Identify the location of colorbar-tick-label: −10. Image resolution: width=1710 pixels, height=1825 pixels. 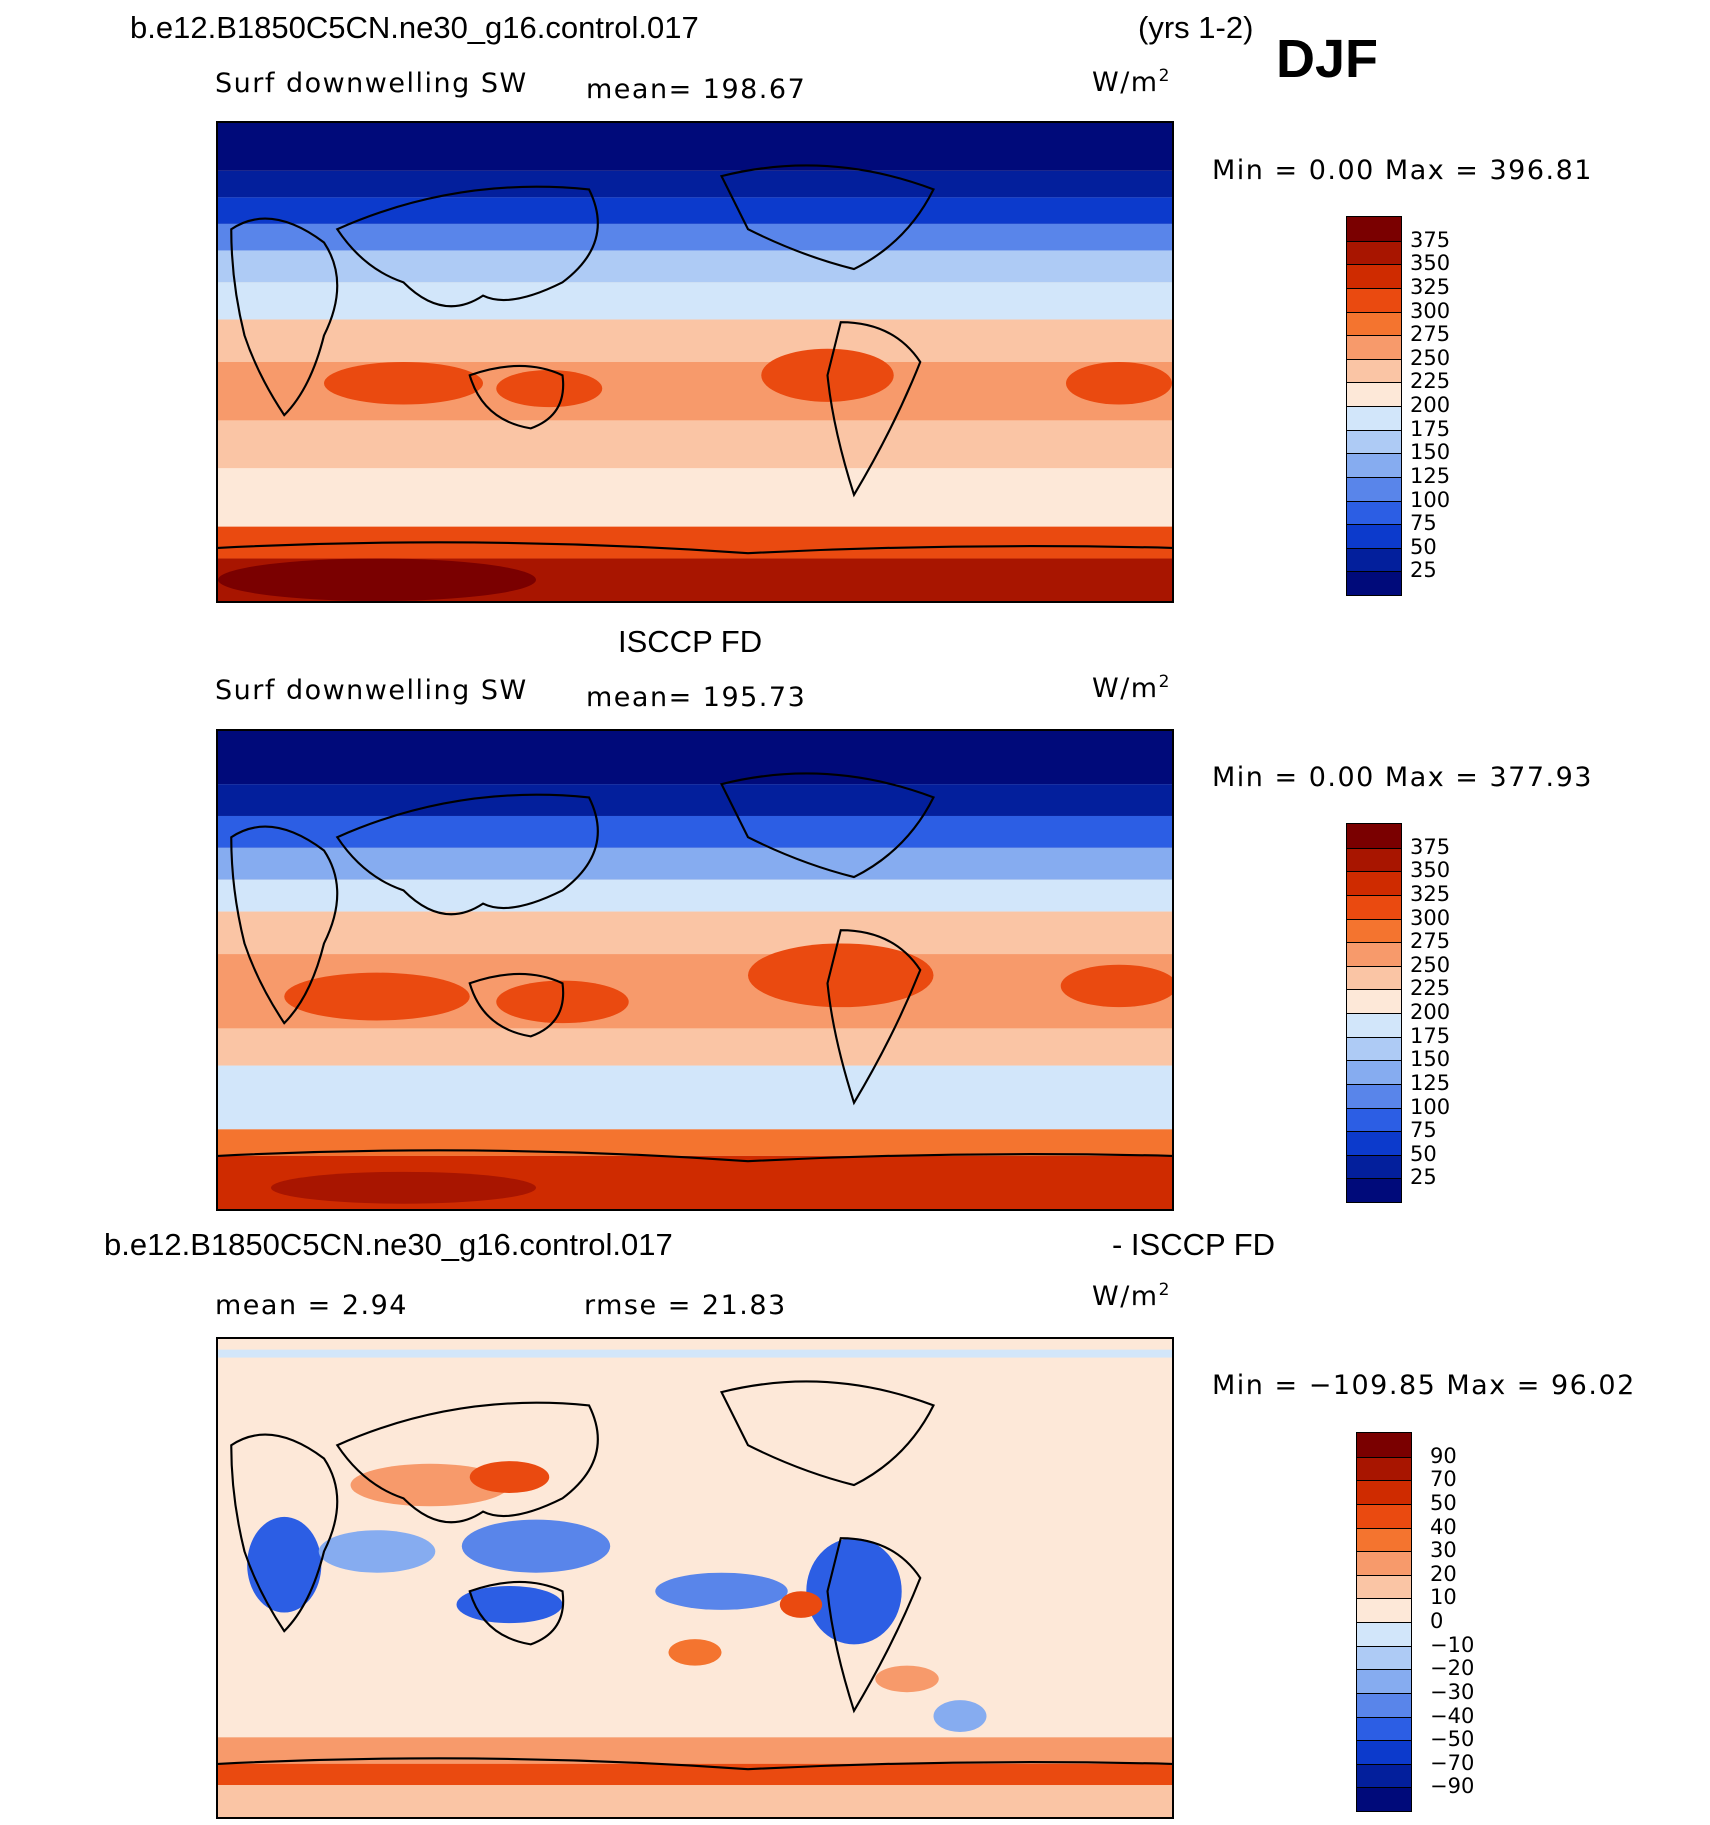
(1452, 1644).